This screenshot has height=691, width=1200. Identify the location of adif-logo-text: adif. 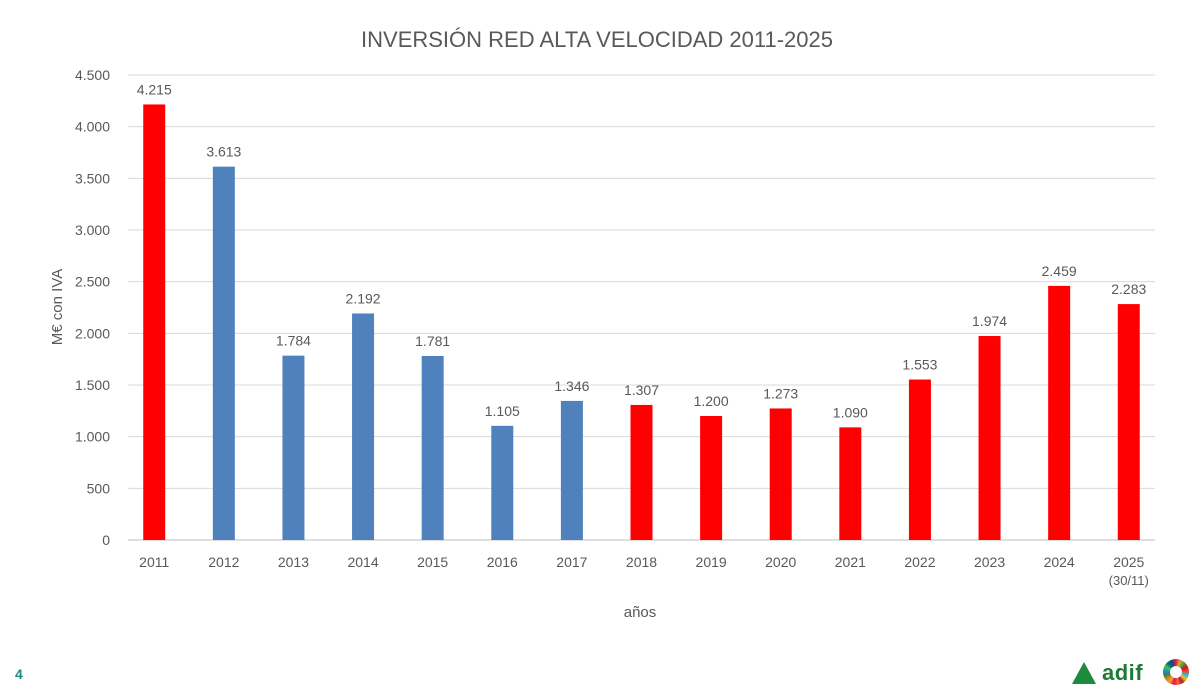
(1123, 672).